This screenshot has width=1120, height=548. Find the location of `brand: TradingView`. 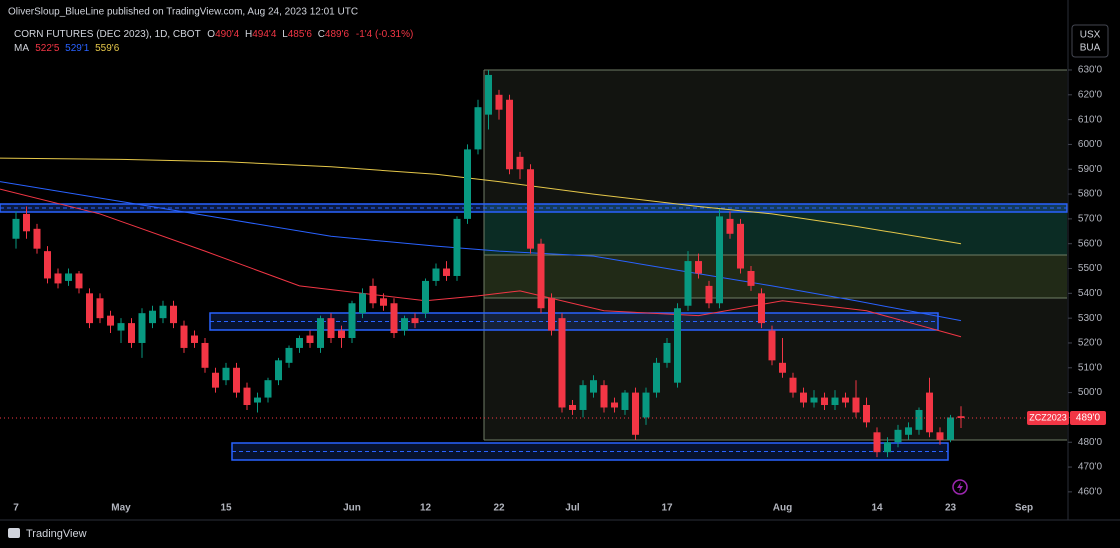

brand: TradingView is located at coordinates (56, 534).